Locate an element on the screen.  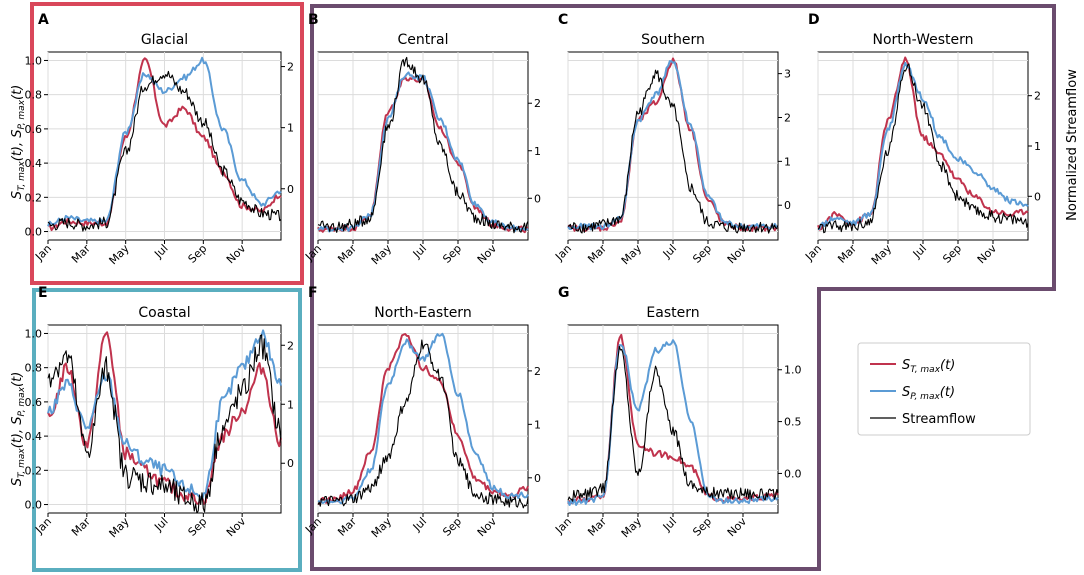
panel-letter: A is located at coordinates (43, 20).